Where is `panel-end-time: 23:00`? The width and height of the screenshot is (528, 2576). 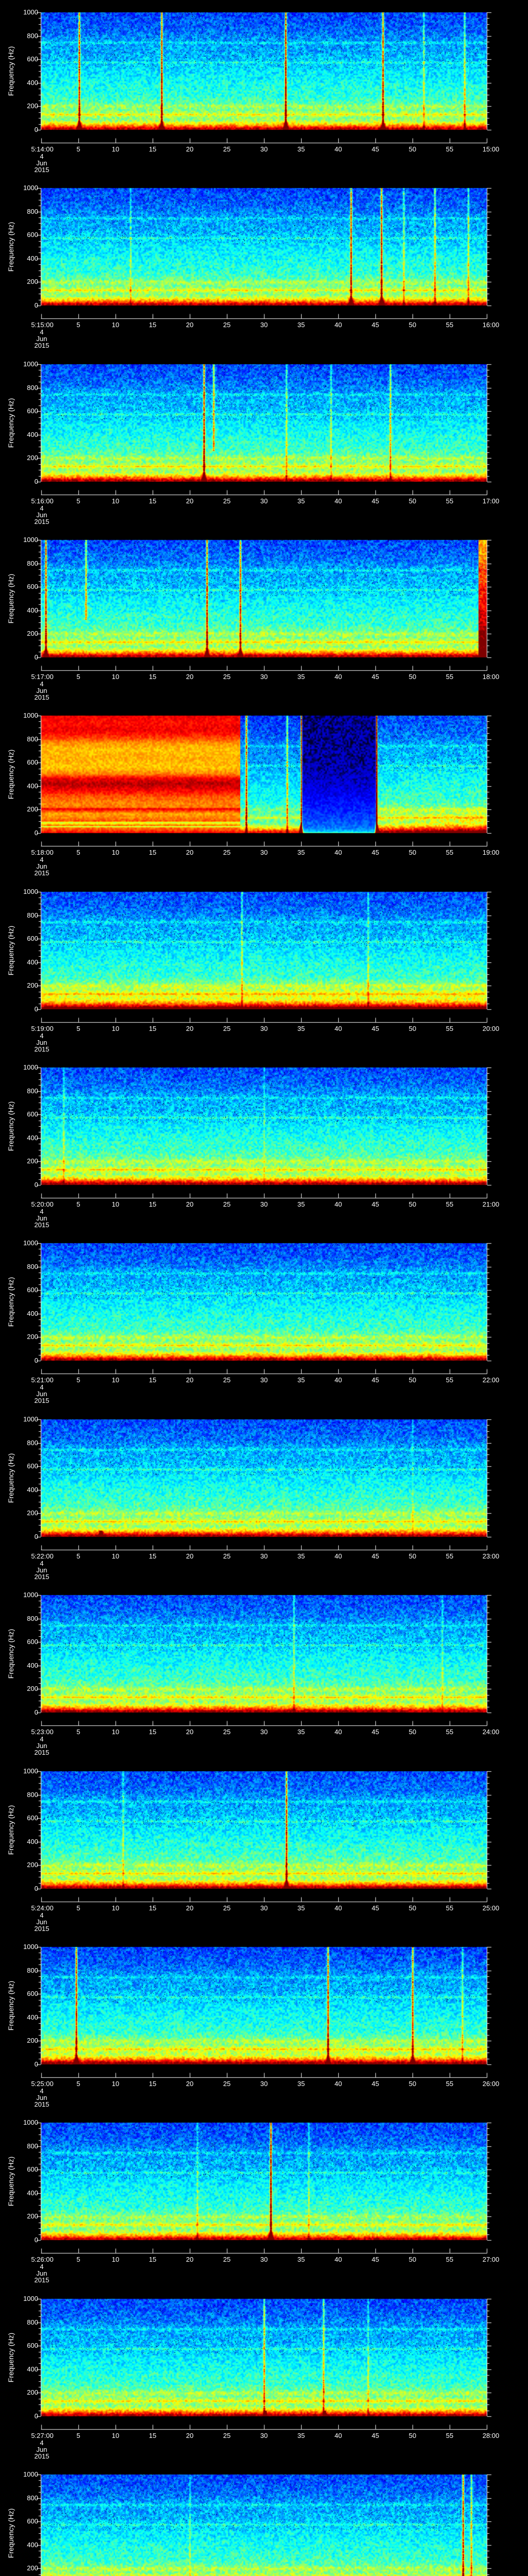 panel-end-time: 23:00 is located at coordinates (491, 1556).